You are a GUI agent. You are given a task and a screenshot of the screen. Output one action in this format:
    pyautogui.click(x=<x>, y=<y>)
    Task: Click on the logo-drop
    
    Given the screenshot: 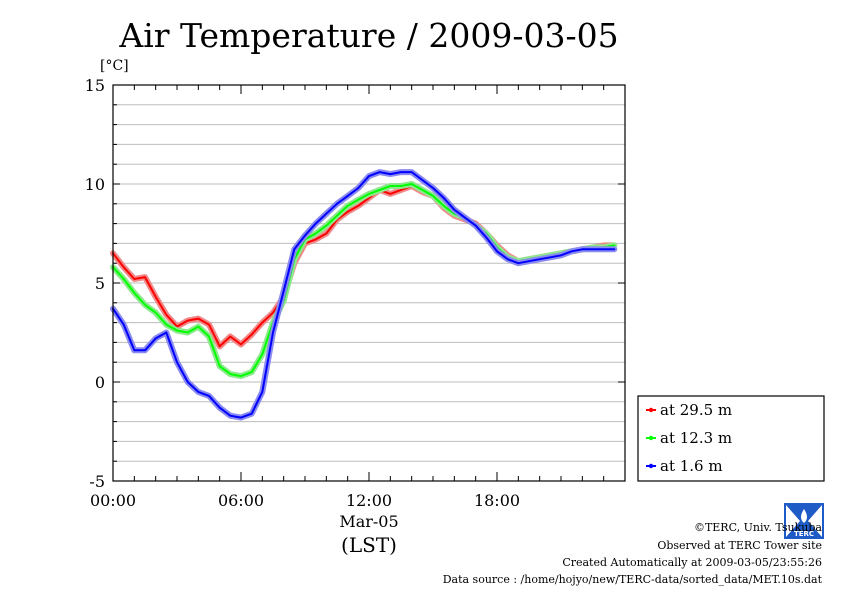 What is the action you would take?
    pyautogui.click(x=804, y=516)
    